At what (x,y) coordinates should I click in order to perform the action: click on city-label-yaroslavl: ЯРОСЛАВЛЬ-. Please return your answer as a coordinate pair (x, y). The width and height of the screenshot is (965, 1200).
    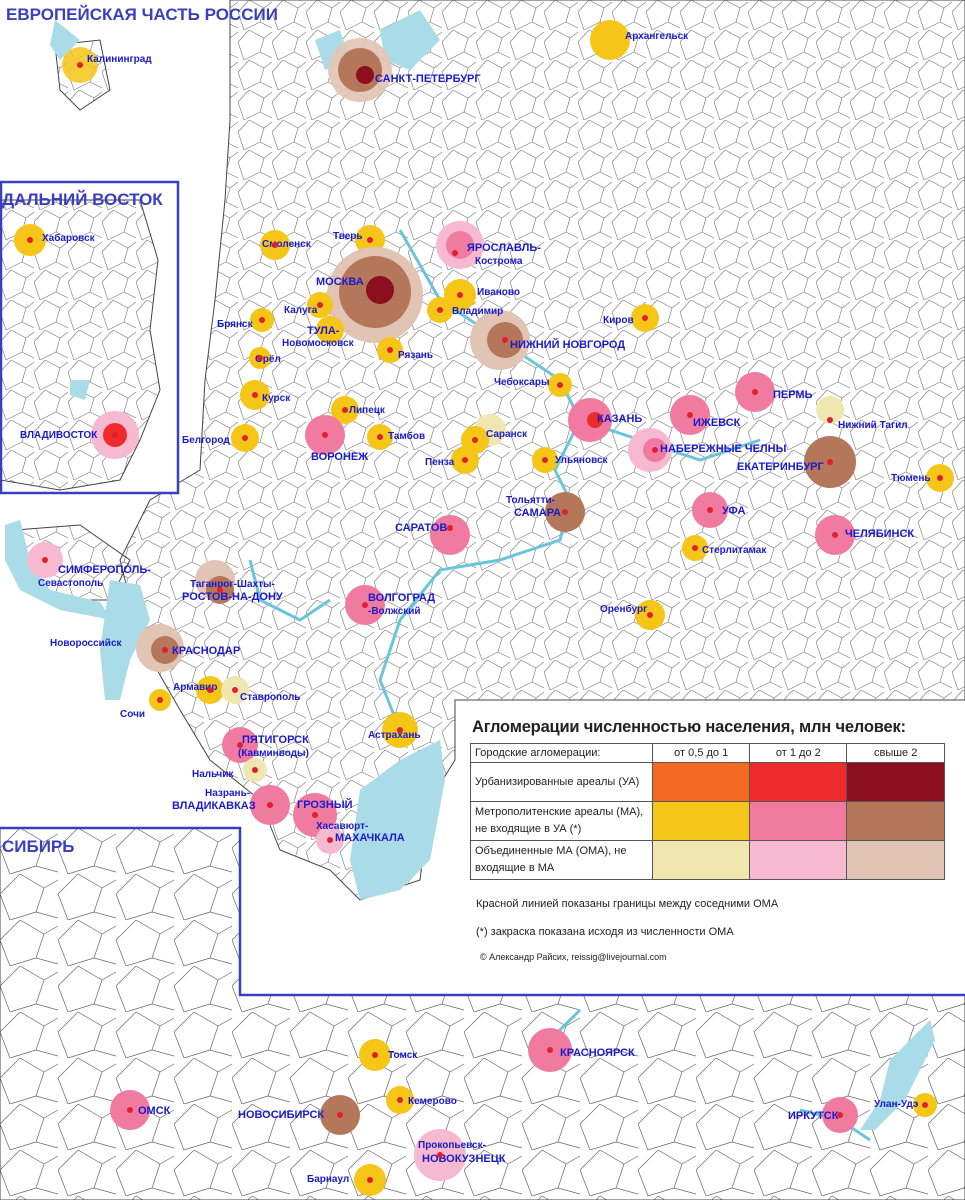
    Looking at the image, I should click on (504, 248).